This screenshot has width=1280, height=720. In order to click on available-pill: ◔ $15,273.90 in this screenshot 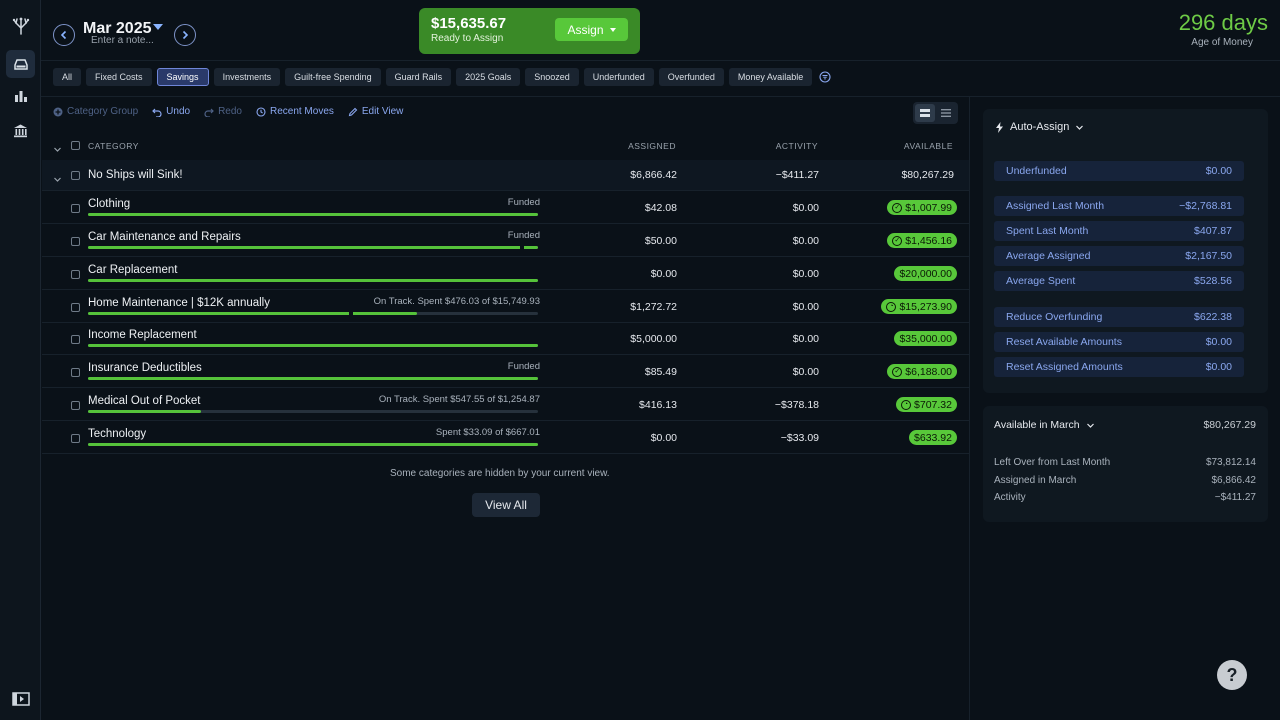, I will do `click(919, 306)`.